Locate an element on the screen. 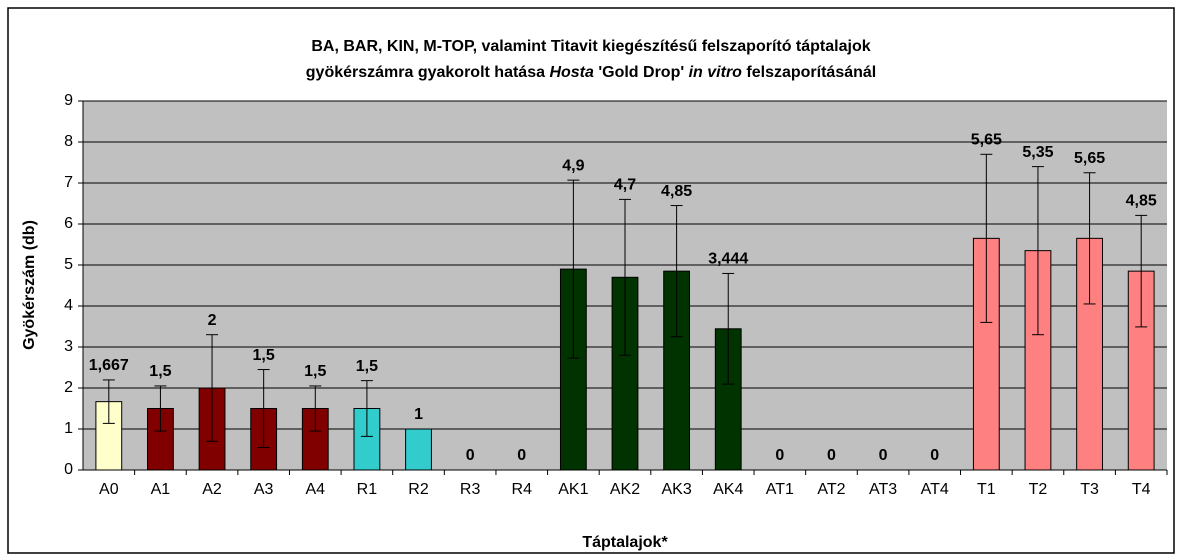 This screenshot has width=1182, height=557. x-tick-label: A2 is located at coordinates (212, 489).